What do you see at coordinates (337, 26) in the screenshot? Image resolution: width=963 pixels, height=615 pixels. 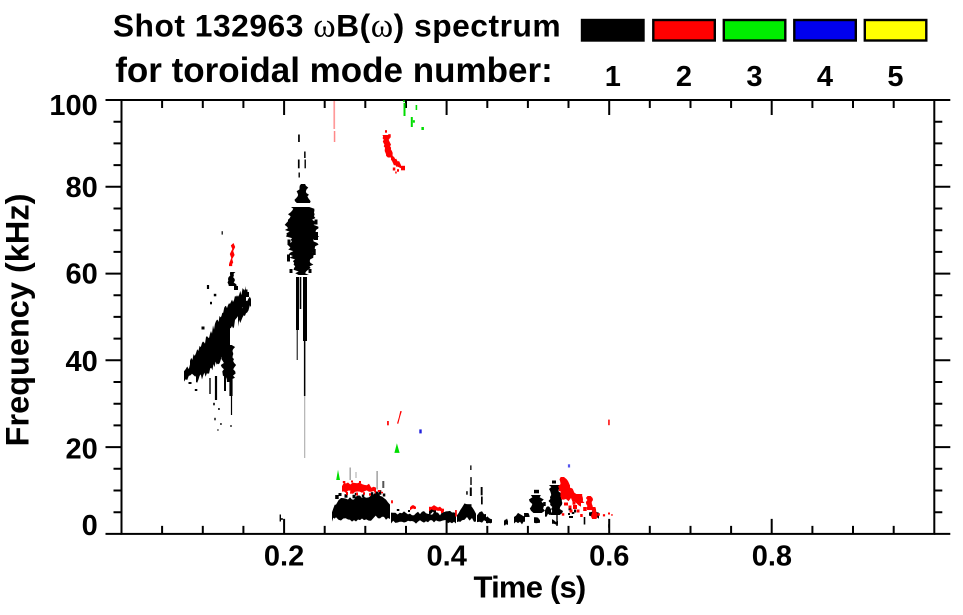 I see `svg-text: Shot 132963 ωB(ω) spectrum` at bounding box center [337, 26].